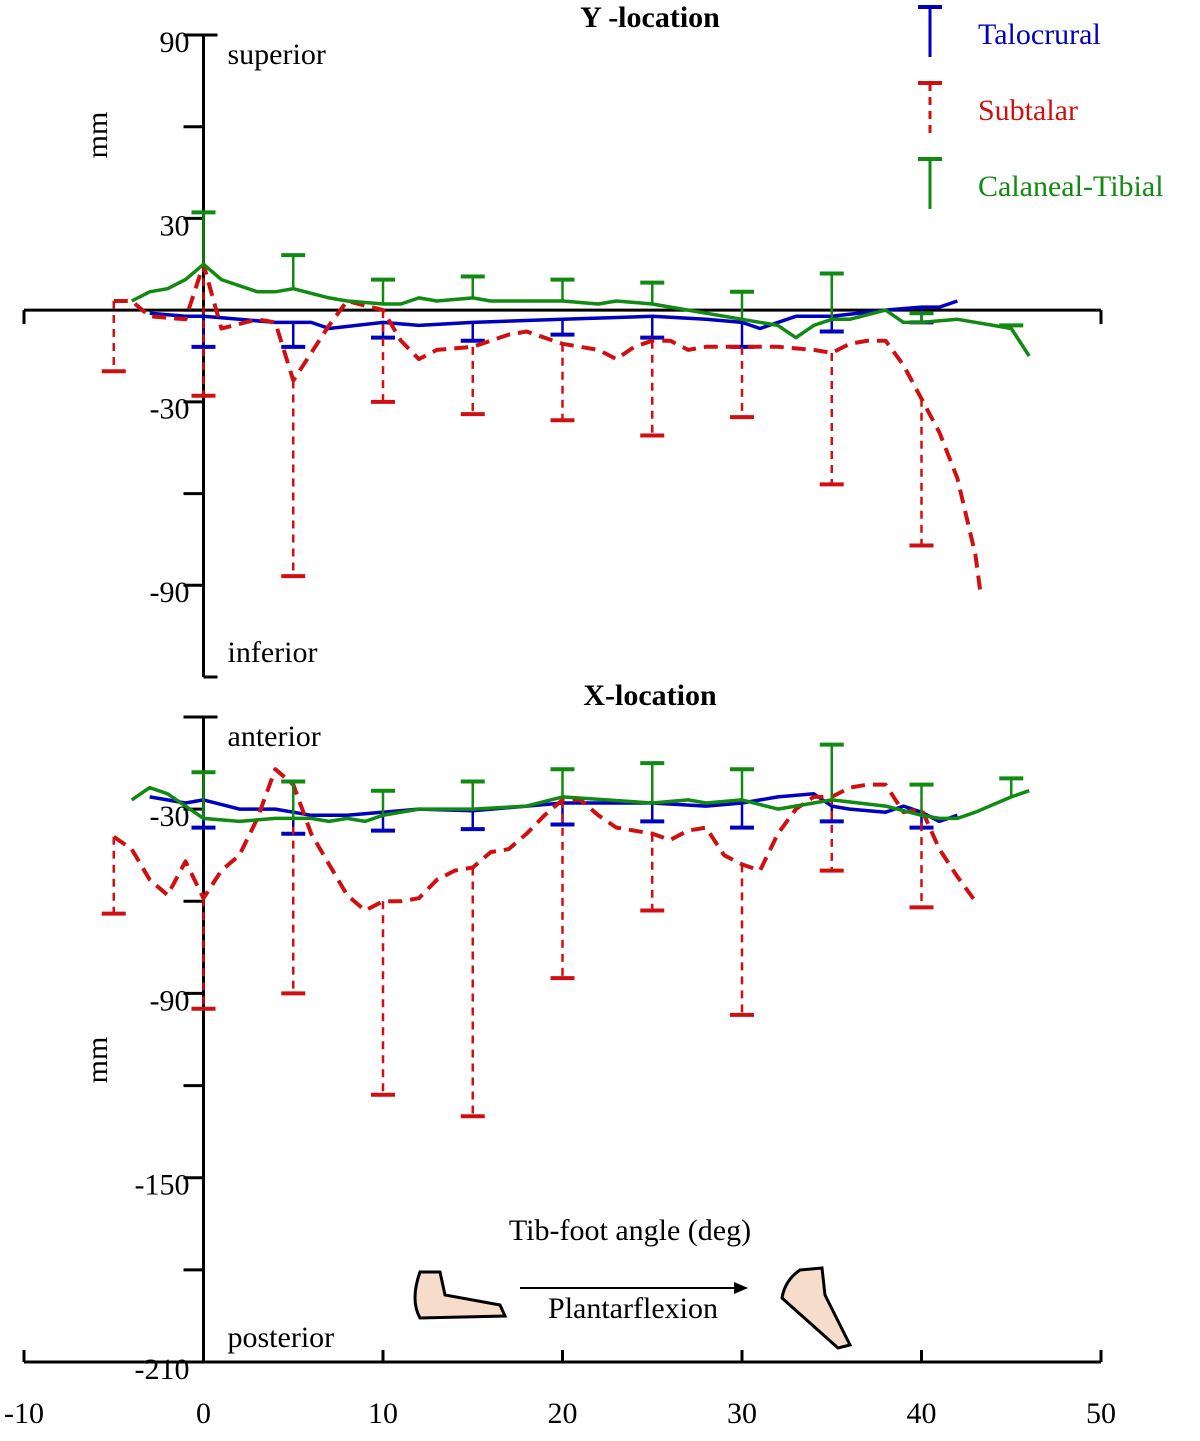  I want to click on x-tick-label: 20, so click(563, 1413).